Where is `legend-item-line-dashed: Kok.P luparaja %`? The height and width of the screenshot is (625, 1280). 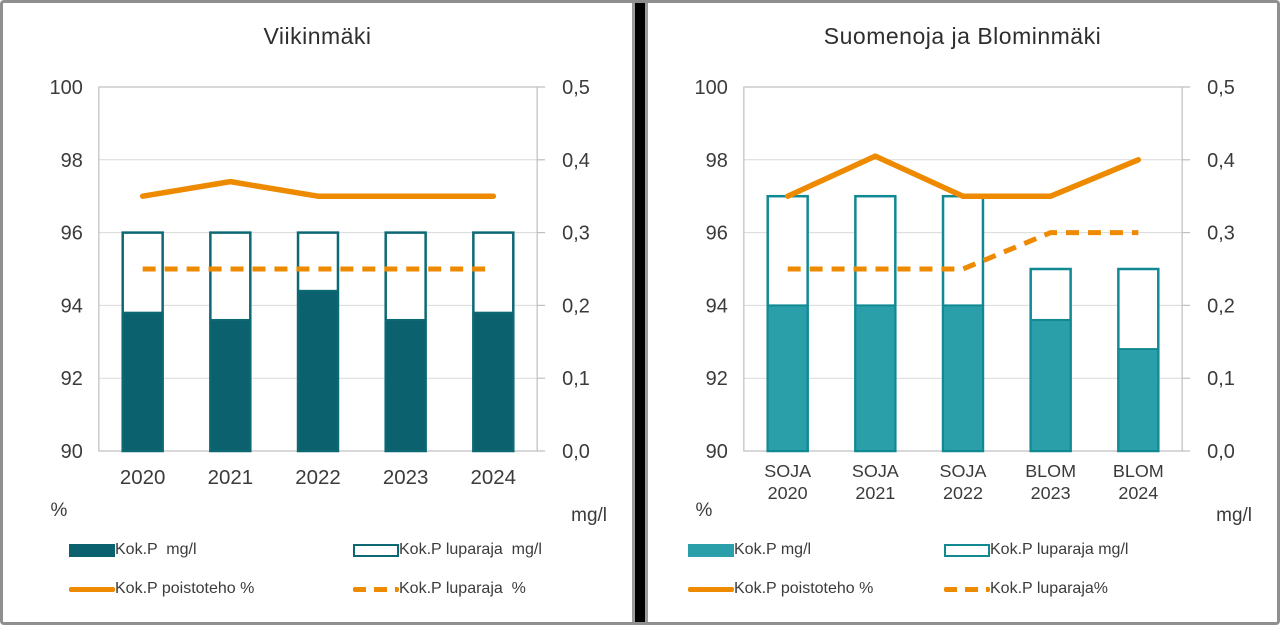 legend-item-line-dashed: Kok.P luparaja % is located at coordinates (447, 589).